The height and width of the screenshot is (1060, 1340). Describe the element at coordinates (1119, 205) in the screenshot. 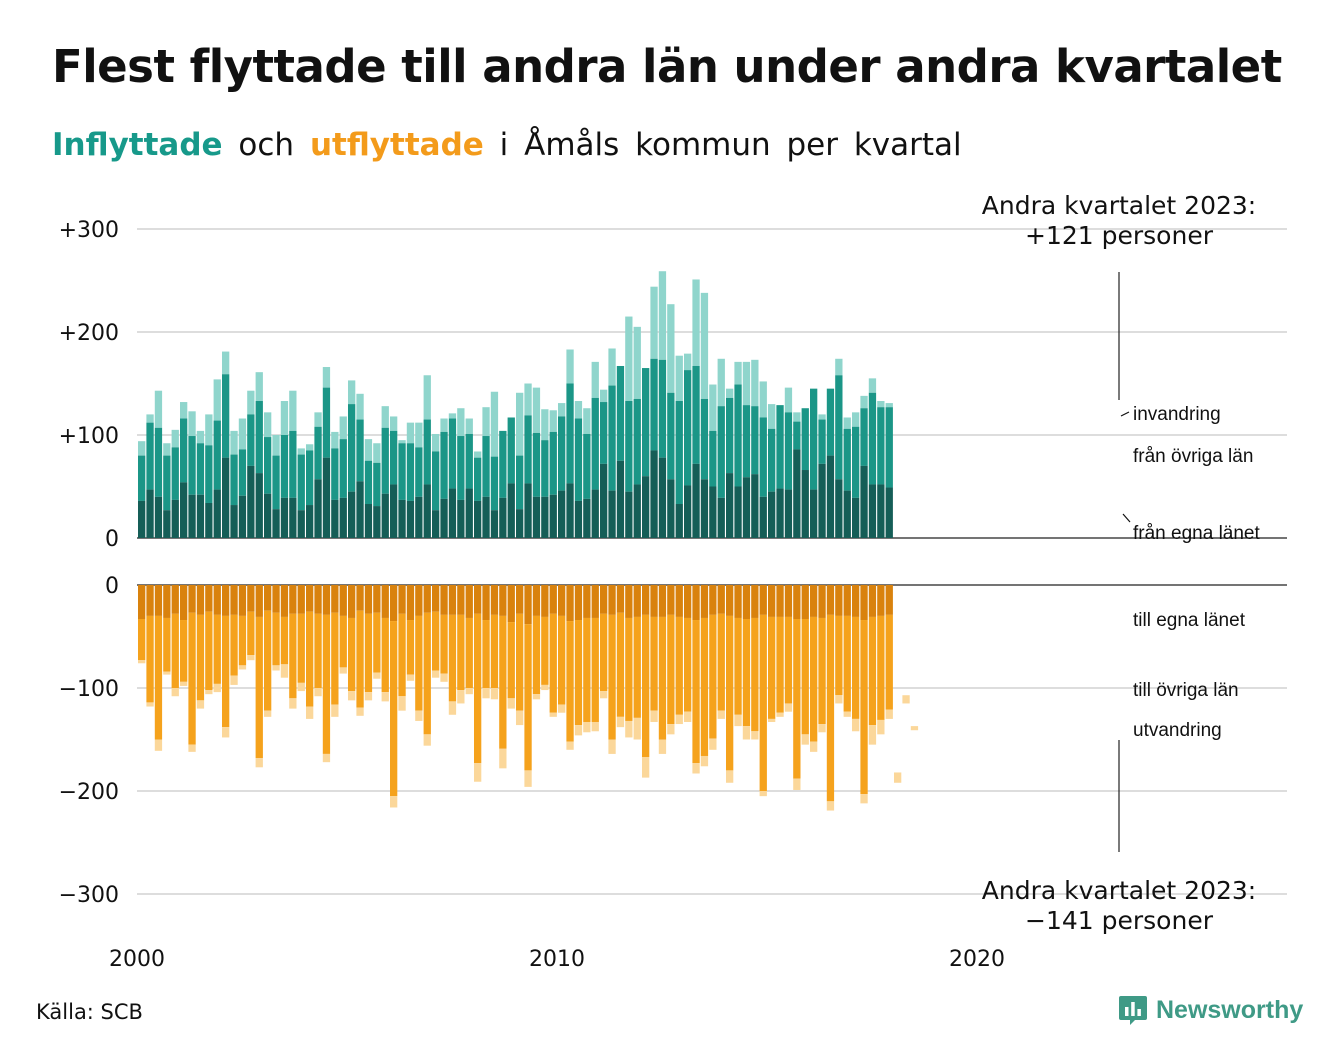

I see `annotation-top-line1: Andra kvartalet 2023:` at that location.